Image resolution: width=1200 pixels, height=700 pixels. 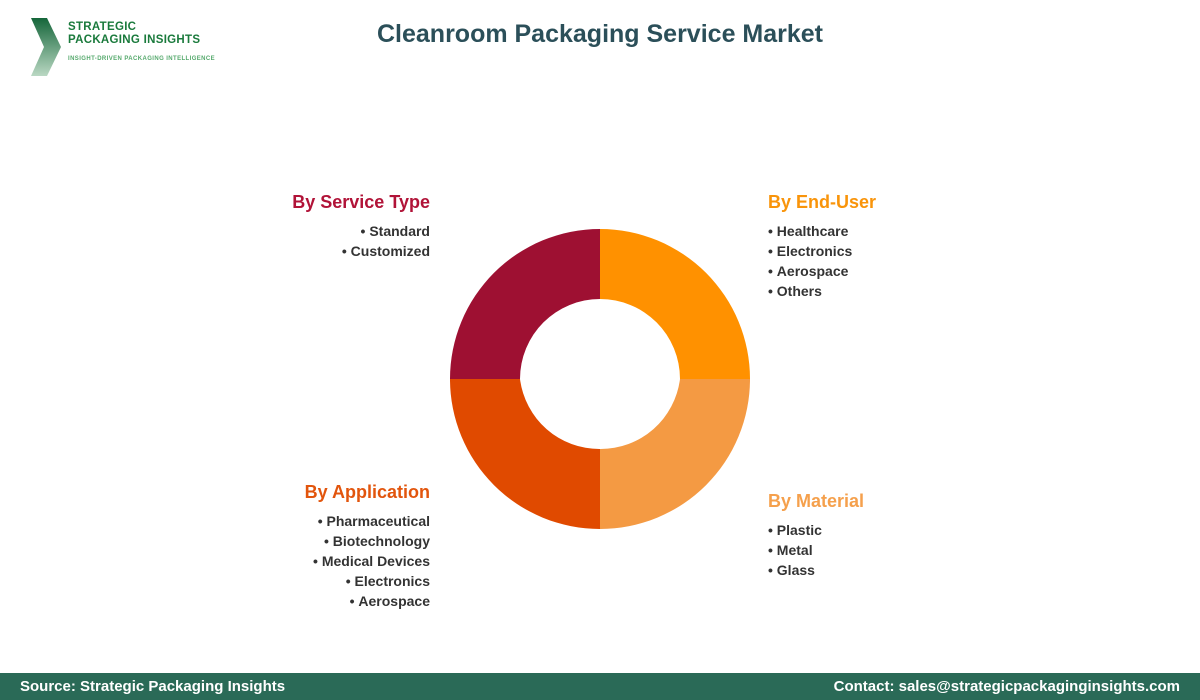 I want to click on donut-segment-service-type, so click(x=525, y=304).